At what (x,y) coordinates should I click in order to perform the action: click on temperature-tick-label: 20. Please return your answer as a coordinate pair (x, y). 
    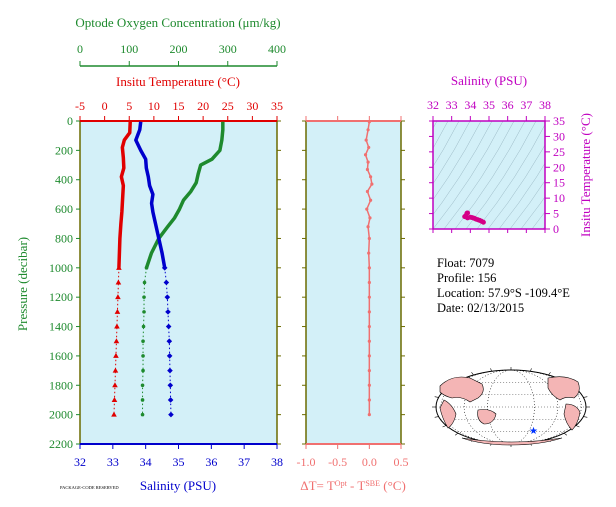
    Looking at the image, I should click on (203, 106).